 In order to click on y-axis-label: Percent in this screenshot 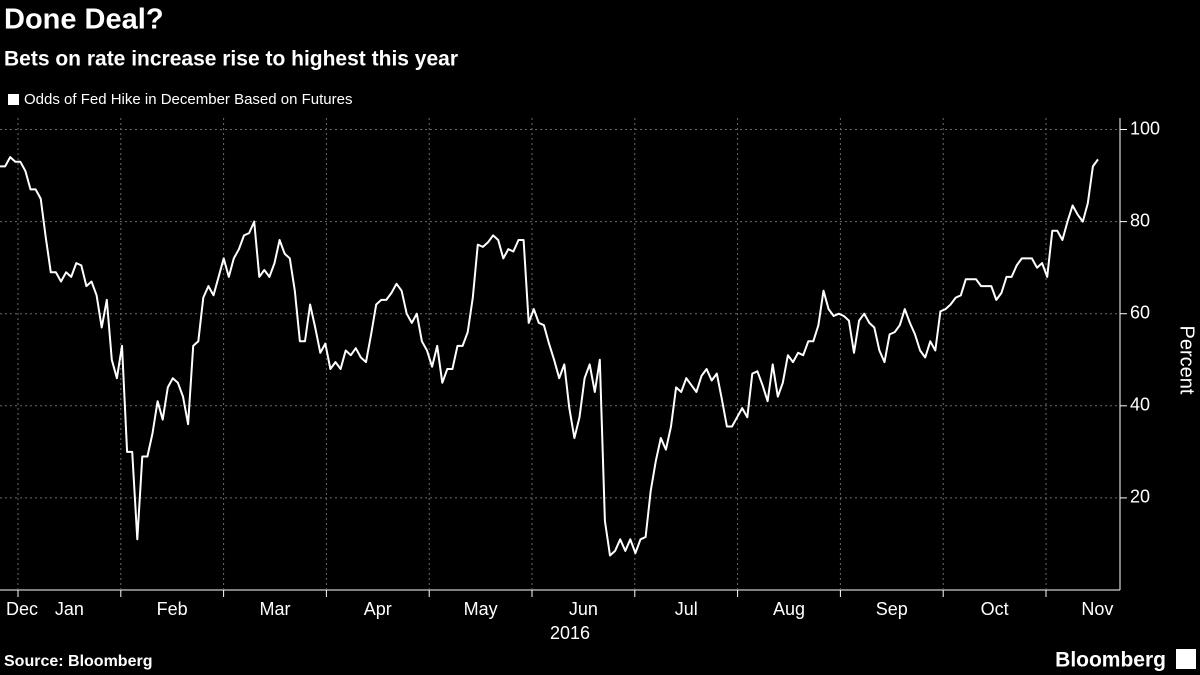, I will do `click(1187, 360)`.